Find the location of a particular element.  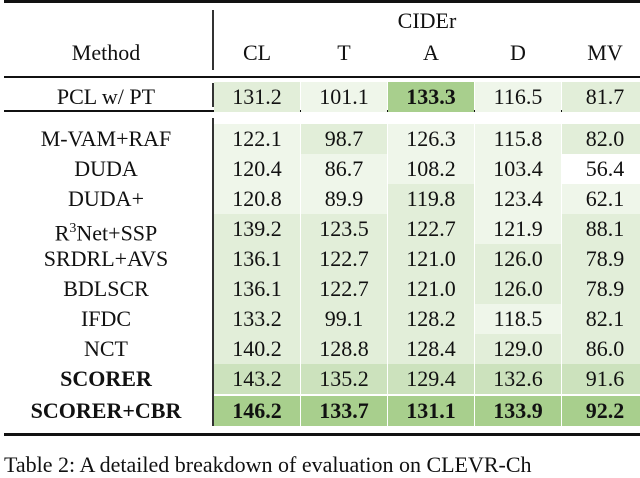

value-cell: 120.8 is located at coordinates (257, 199).